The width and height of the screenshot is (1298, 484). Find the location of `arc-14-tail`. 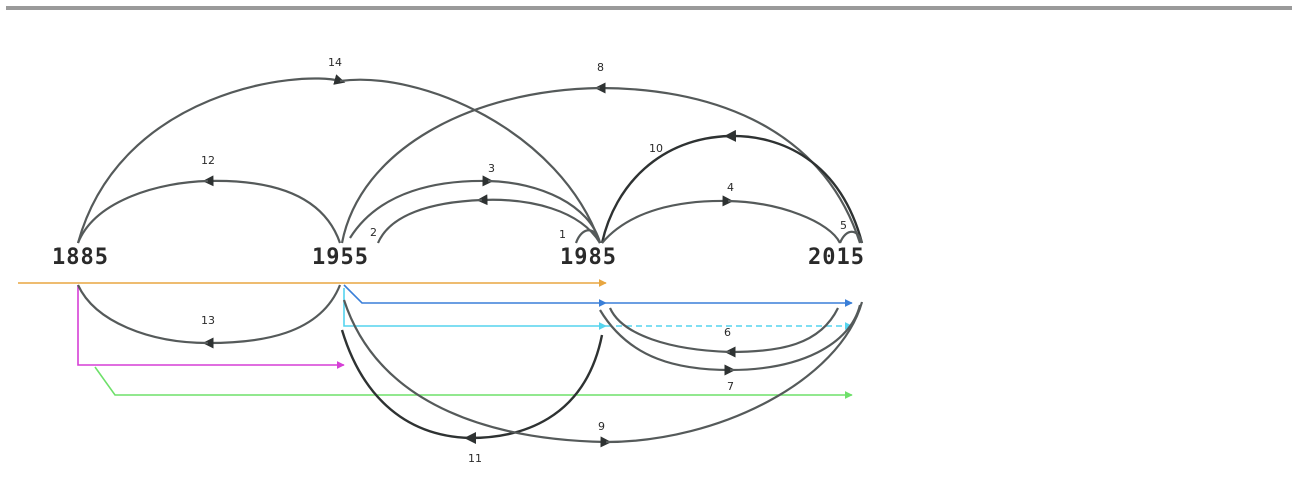

arc-14-tail is located at coordinates (470, 161).